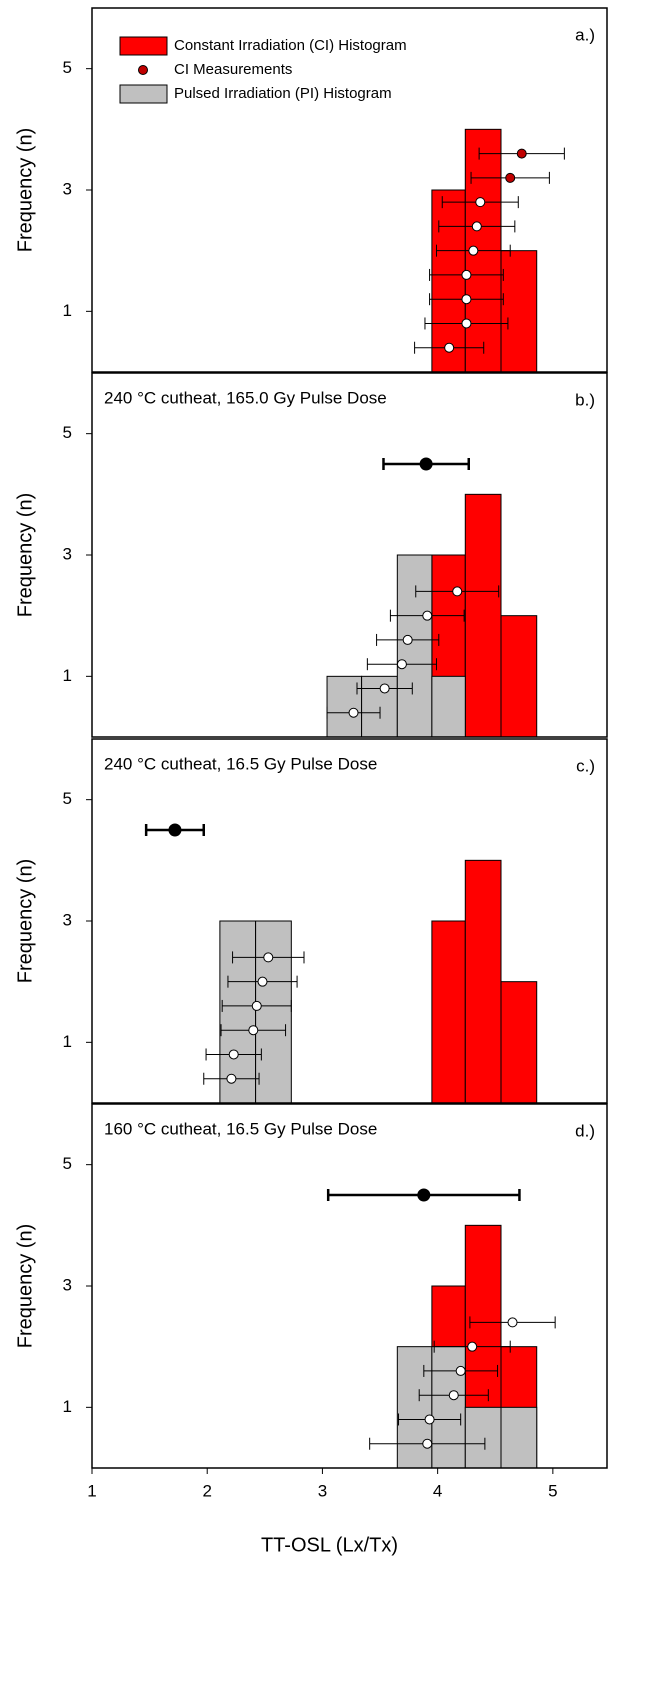  I want to click on legend-label: Constant Irradiation (CI) Histogram, so click(290, 45).